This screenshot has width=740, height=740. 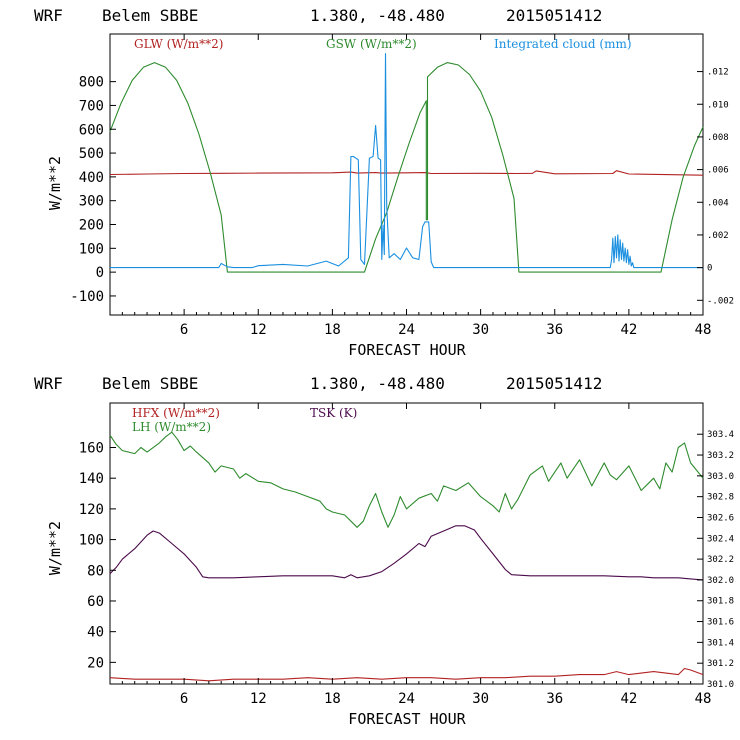 I want to click on panel2-x-tick-label: 24, so click(x=406, y=699).